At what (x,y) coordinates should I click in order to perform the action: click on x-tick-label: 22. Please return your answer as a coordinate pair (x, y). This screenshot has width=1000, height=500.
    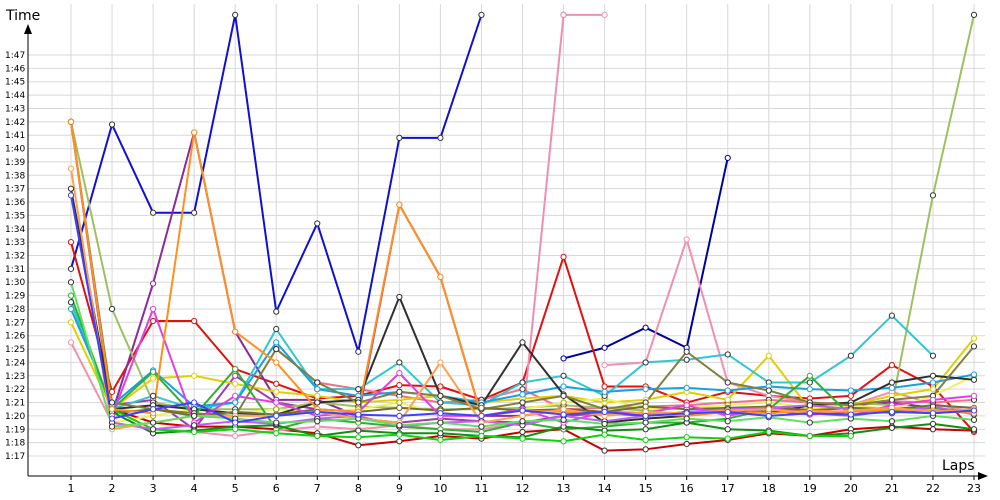
    Looking at the image, I should click on (933, 488).